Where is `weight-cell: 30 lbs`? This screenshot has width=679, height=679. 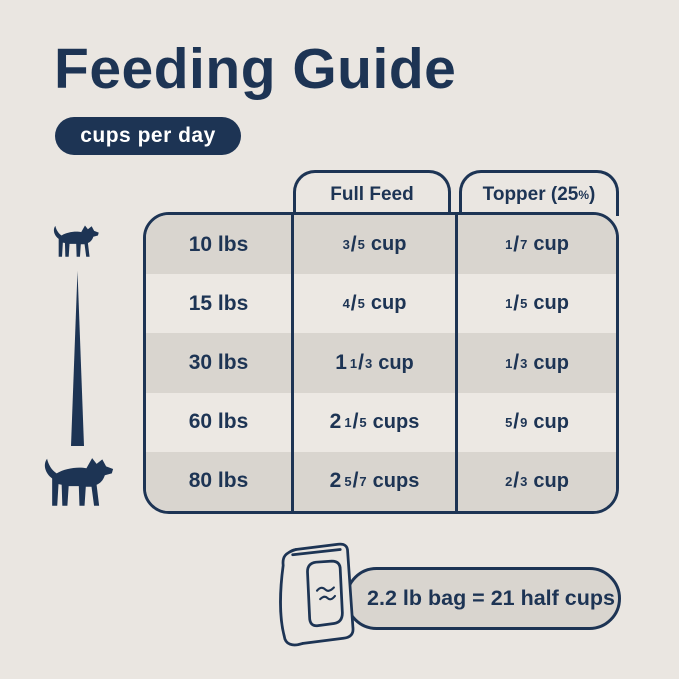 weight-cell: 30 lbs is located at coordinates (218, 362).